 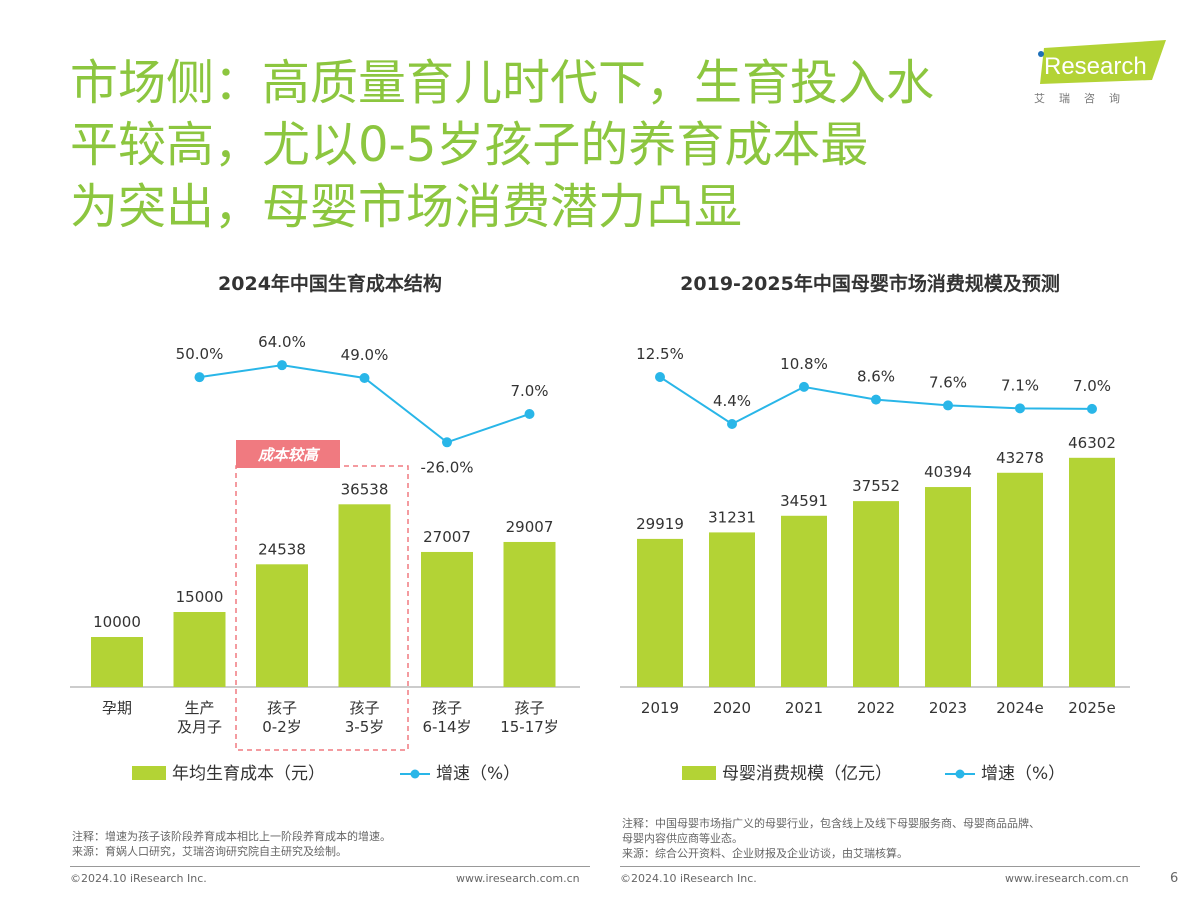 I want to click on bar-label: 31231, so click(x=732, y=517).